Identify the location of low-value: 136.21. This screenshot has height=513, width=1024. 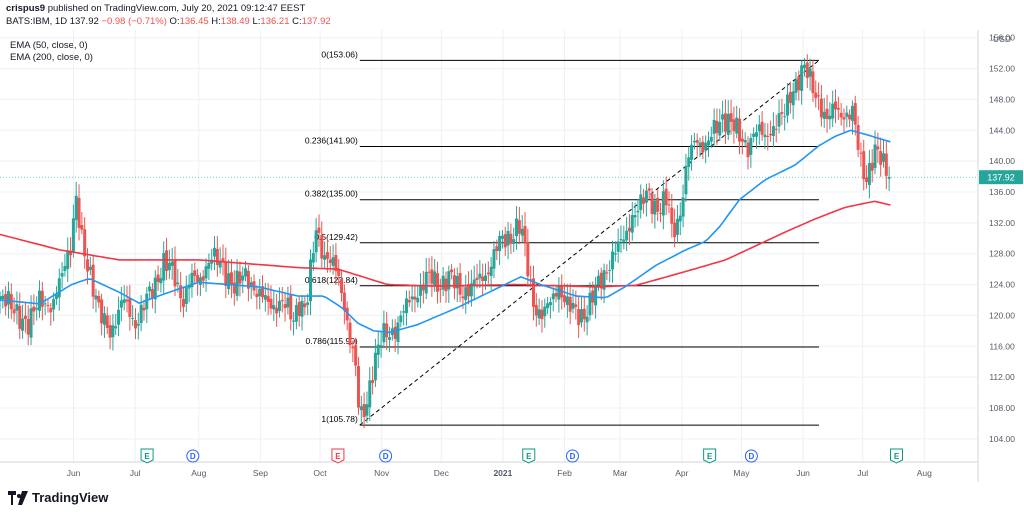
(275, 21).